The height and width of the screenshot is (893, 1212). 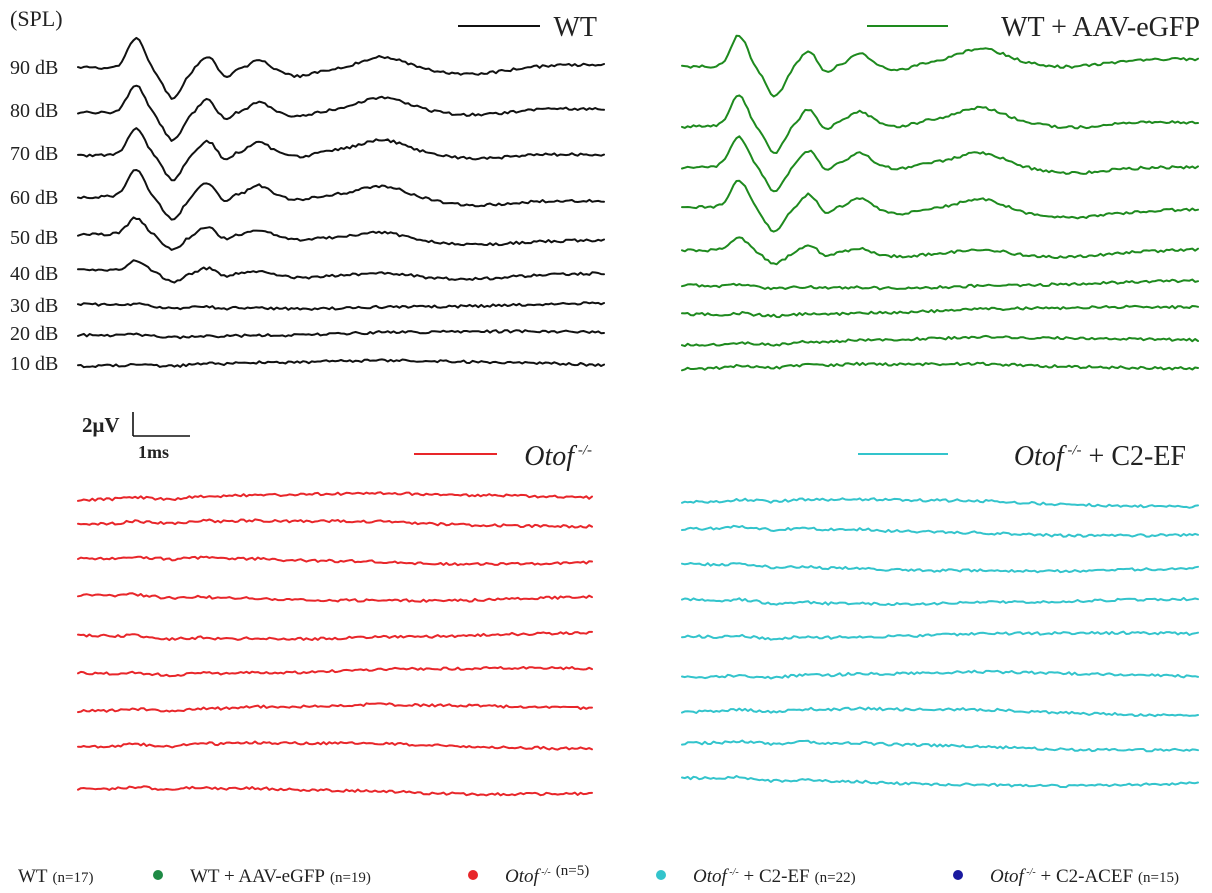 What do you see at coordinates (1084, 876) in the screenshot?
I see `bottom-legend-label: Otof -/- + C2-ACEF (n=15)` at bounding box center [1084, 876].